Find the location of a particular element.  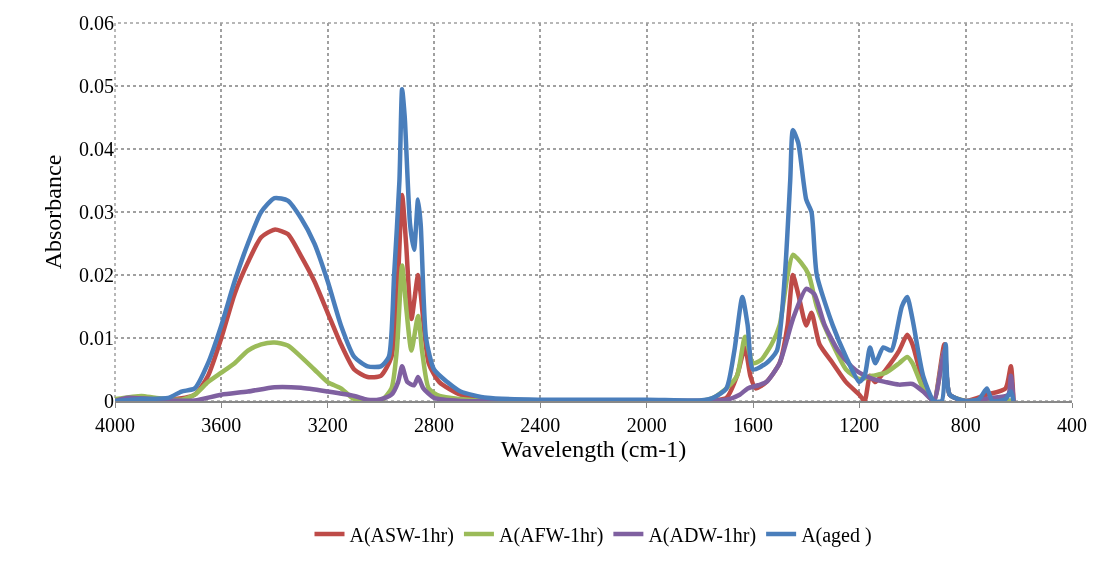

y-tick-label: 0.01 is located at coordinates (96, 338).